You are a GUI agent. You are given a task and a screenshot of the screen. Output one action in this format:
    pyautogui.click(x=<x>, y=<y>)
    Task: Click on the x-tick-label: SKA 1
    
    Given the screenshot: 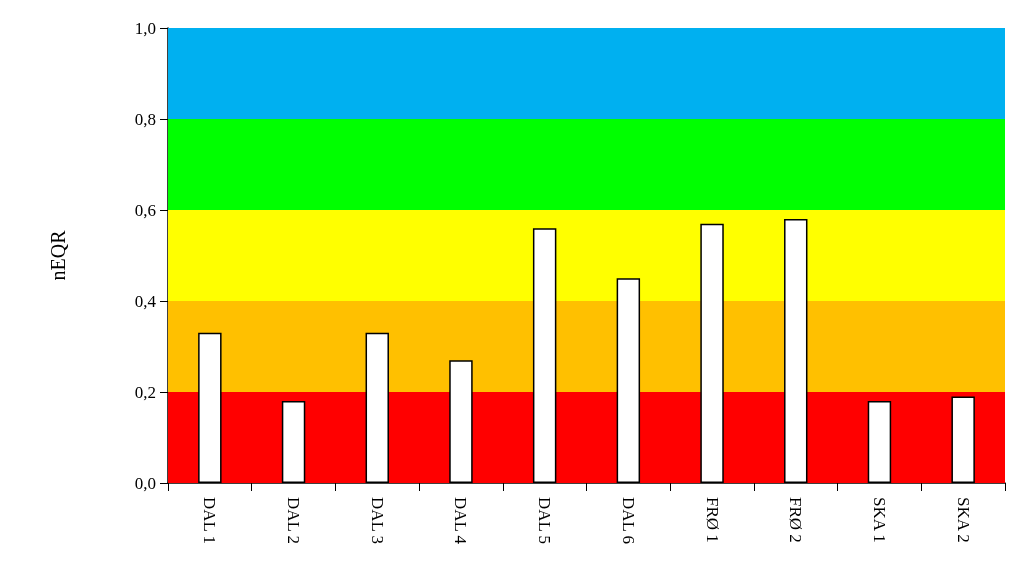 What is the action you would take?
    pyautogui.click(x=879, y=520)
    